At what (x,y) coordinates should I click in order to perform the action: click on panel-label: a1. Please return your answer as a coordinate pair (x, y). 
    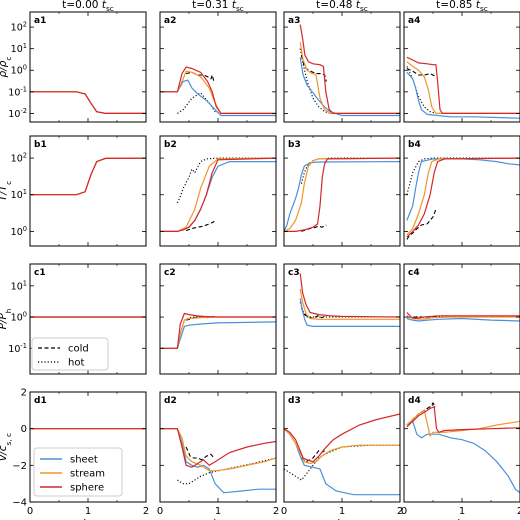
    Looking at the image, I should click on (40, 21).